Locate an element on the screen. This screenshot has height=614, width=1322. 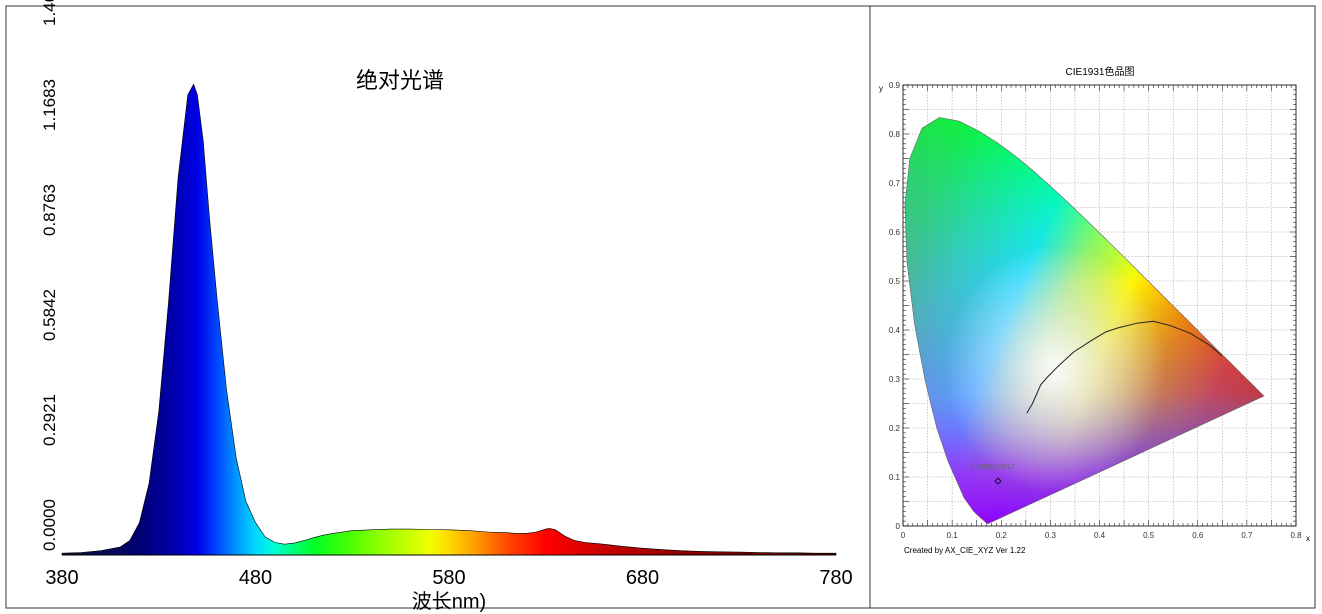
cie-x-tick-label: 0.3 is located at coordinates (1051, 535).